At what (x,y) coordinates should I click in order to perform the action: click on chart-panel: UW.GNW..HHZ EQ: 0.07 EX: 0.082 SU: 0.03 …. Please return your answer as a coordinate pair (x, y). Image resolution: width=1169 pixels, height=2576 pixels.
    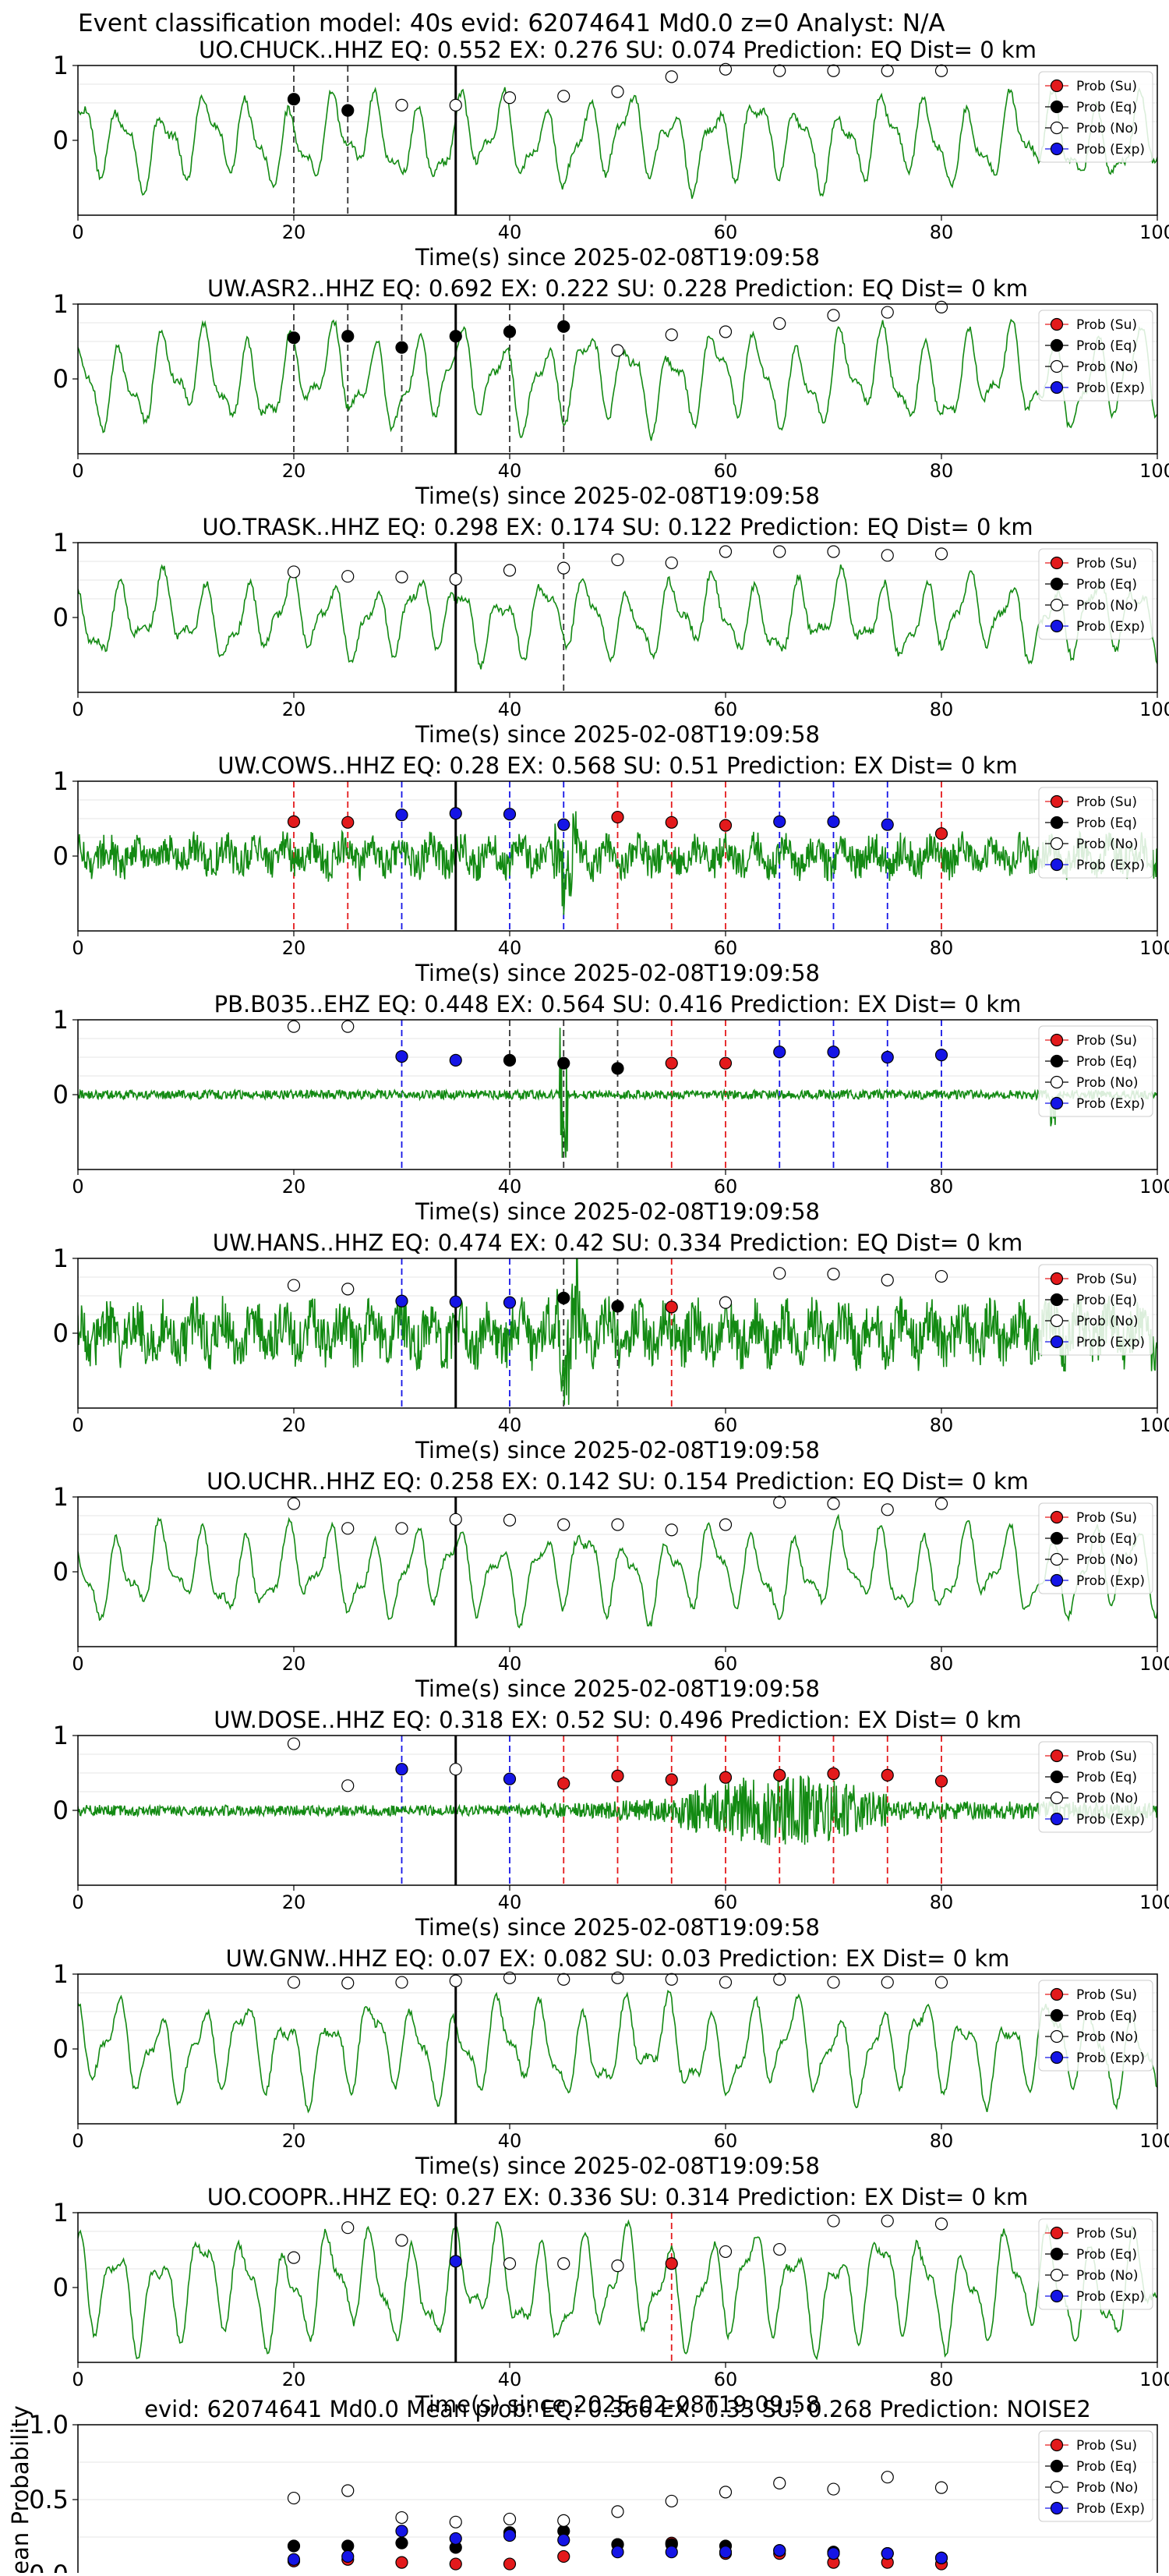
    Looking at the image, I should click on (611, 2062).